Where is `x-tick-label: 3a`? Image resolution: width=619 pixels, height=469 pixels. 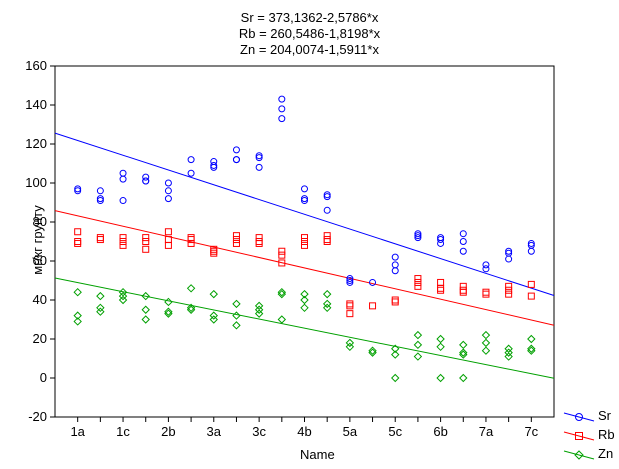
x-tick-label: 3a is located at coordinates (214, 431).